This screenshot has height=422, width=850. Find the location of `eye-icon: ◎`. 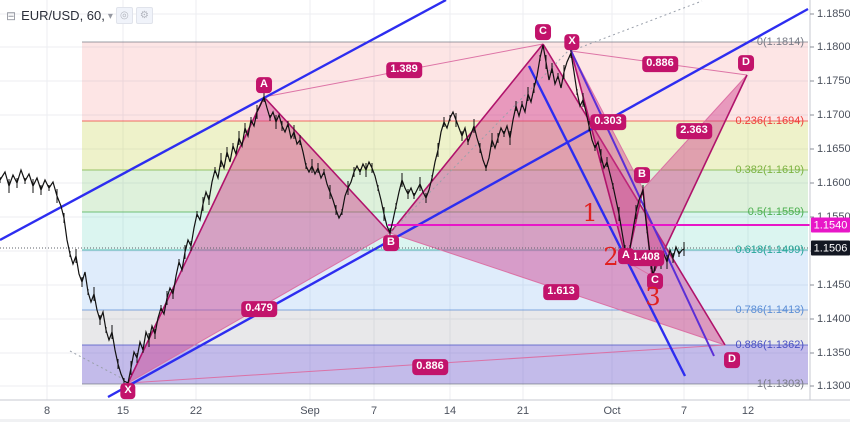

eye-icon: ◎ is located at coordinates (124, 15).